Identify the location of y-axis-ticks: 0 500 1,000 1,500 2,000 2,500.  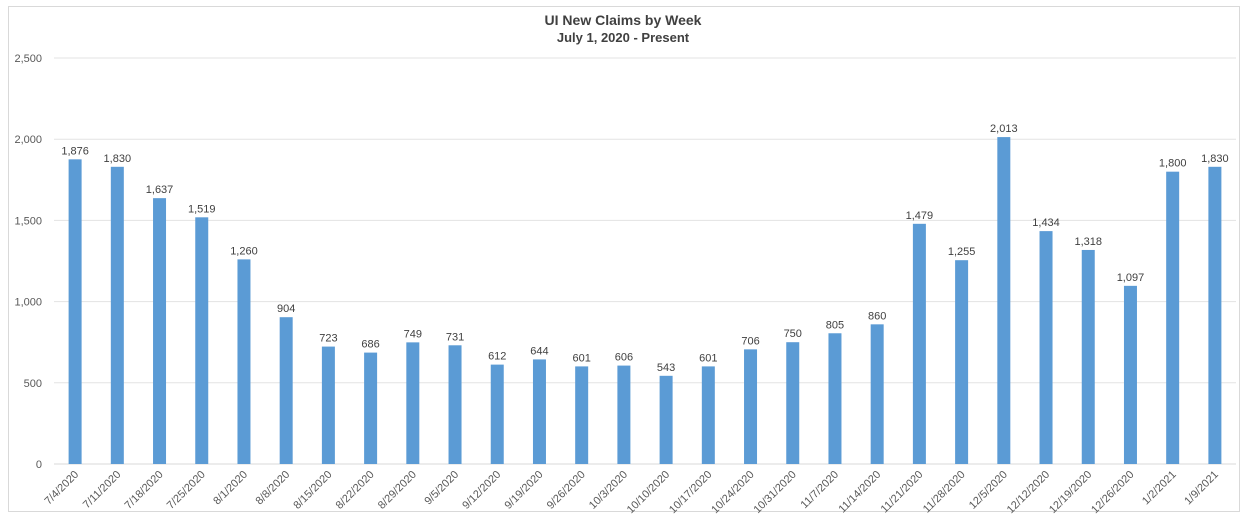
(28, 262).